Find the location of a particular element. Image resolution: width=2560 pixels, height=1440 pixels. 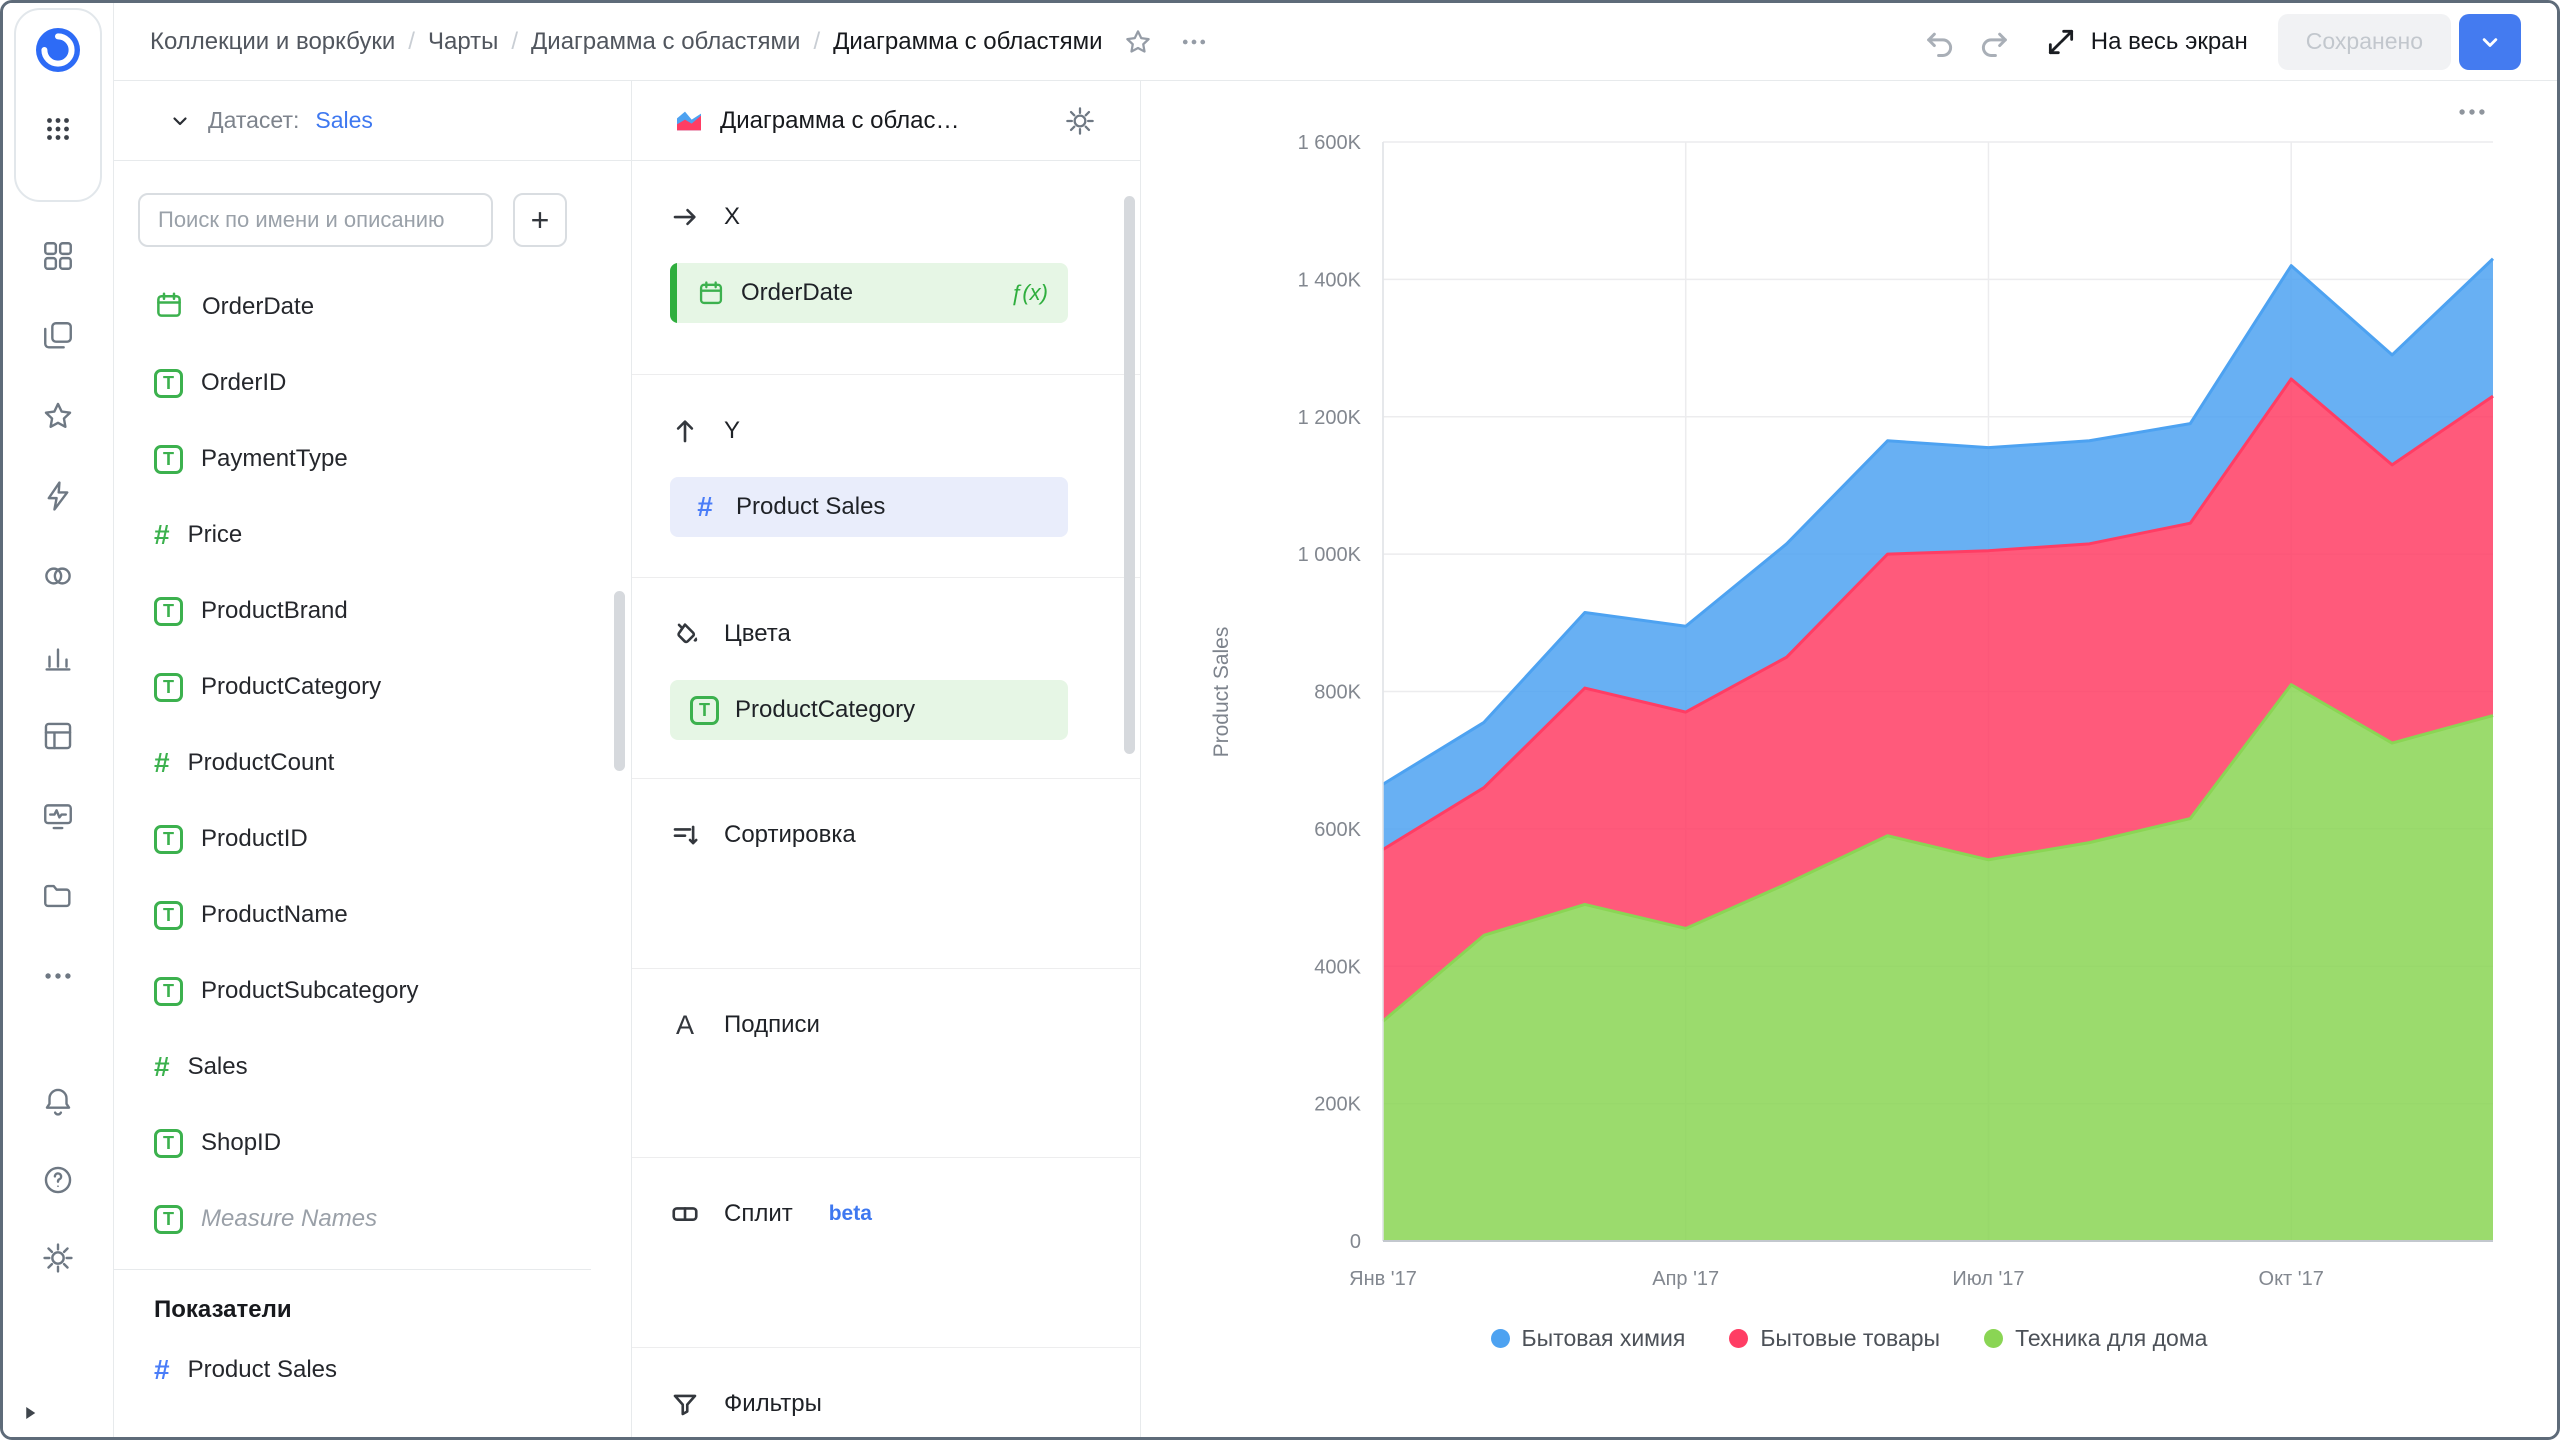

service-switcher is located at coordinates (58, 105).